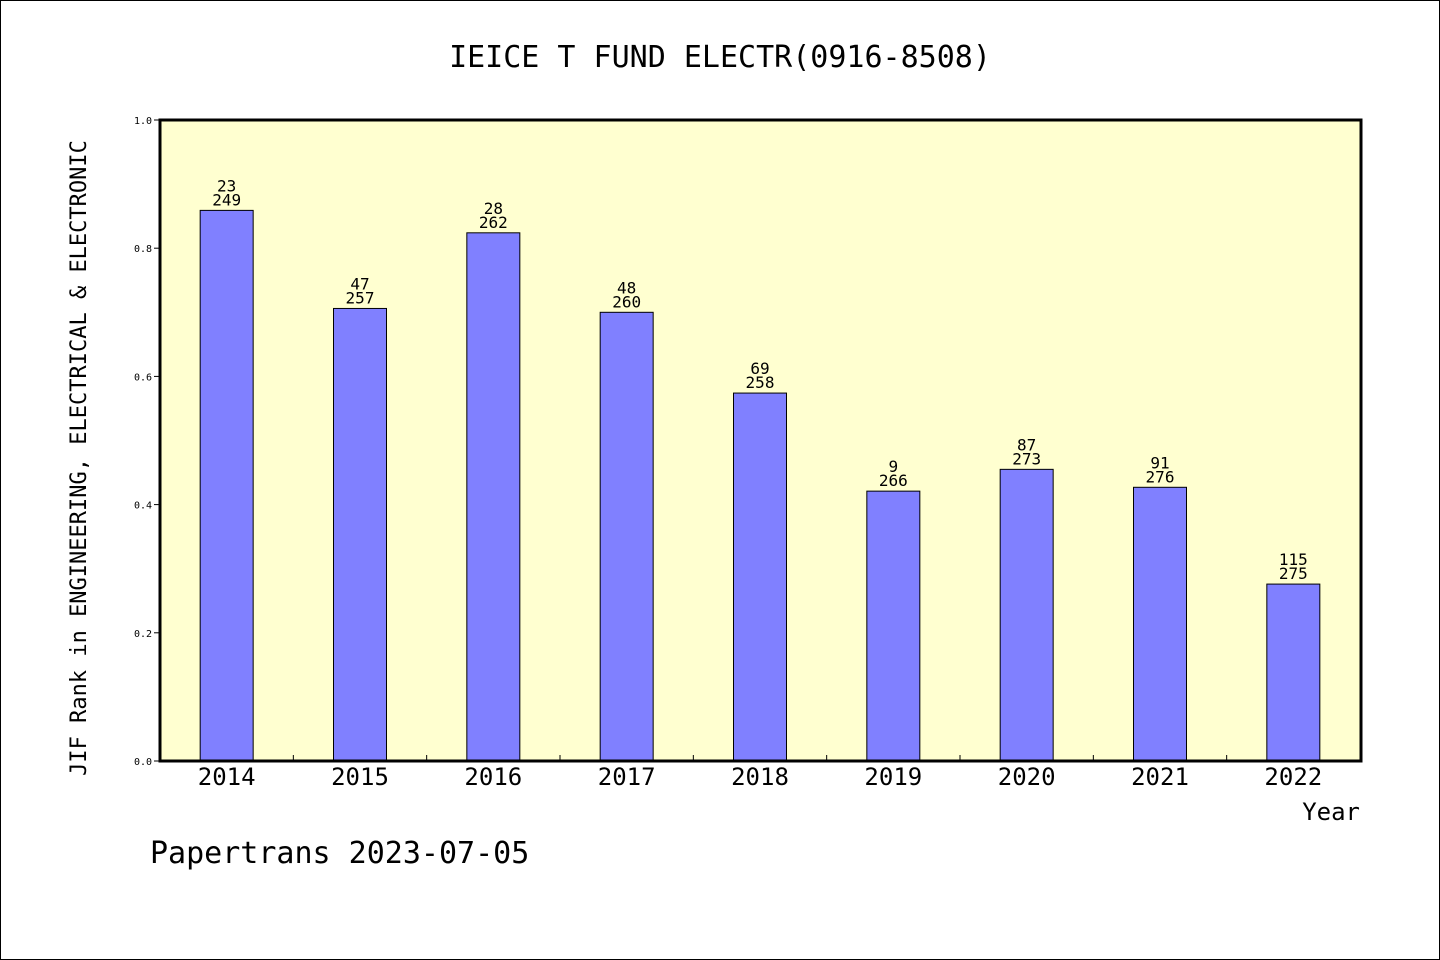 This screenshot has width=1440, height=960. I want to click on total-label-2022: 275, so click(1293, 573).